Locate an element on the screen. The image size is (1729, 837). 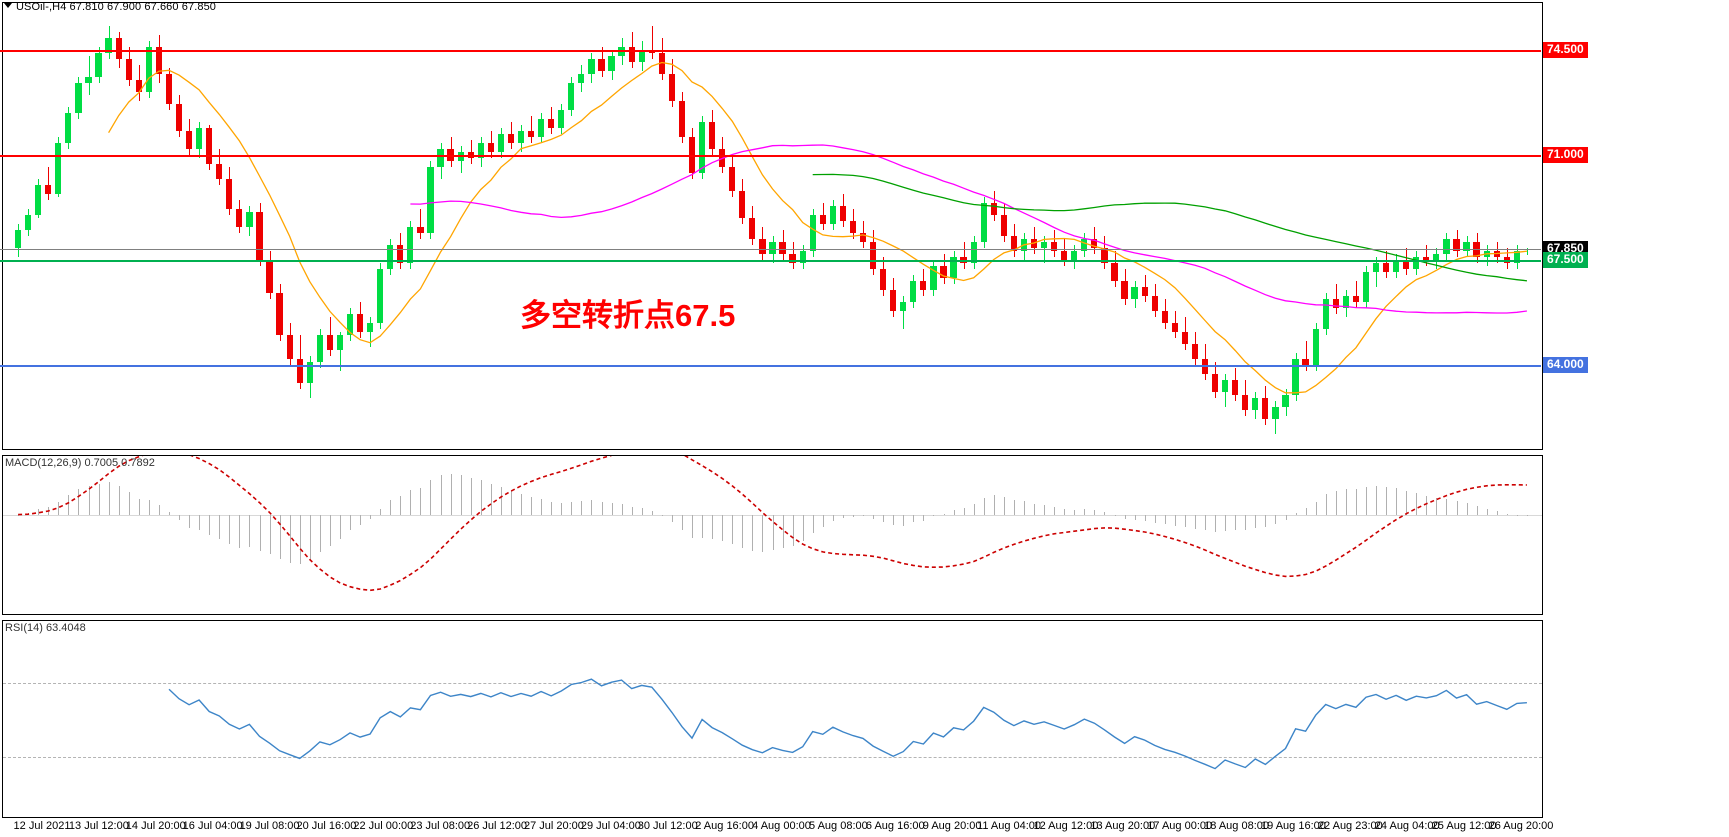
time-axis-label: 26 Aug 20:00 is located at coordinates (1521, 826).